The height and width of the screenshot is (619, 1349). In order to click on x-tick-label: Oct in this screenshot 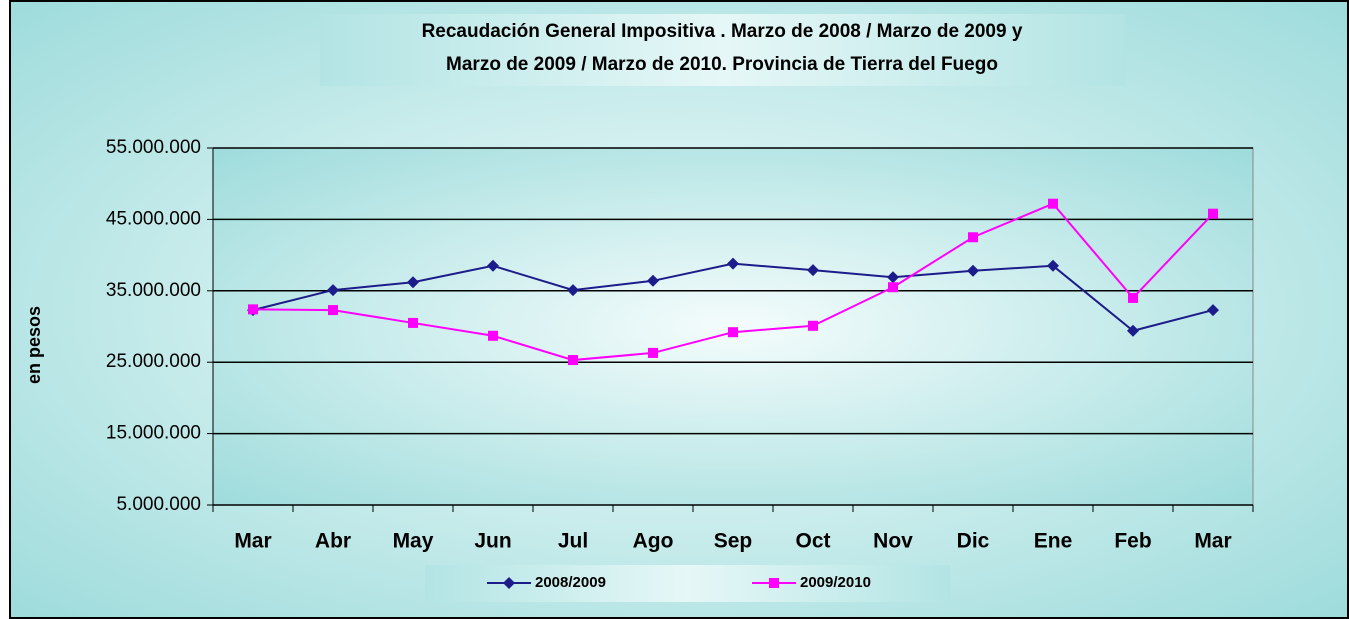, I will do `click(812, 541)`.